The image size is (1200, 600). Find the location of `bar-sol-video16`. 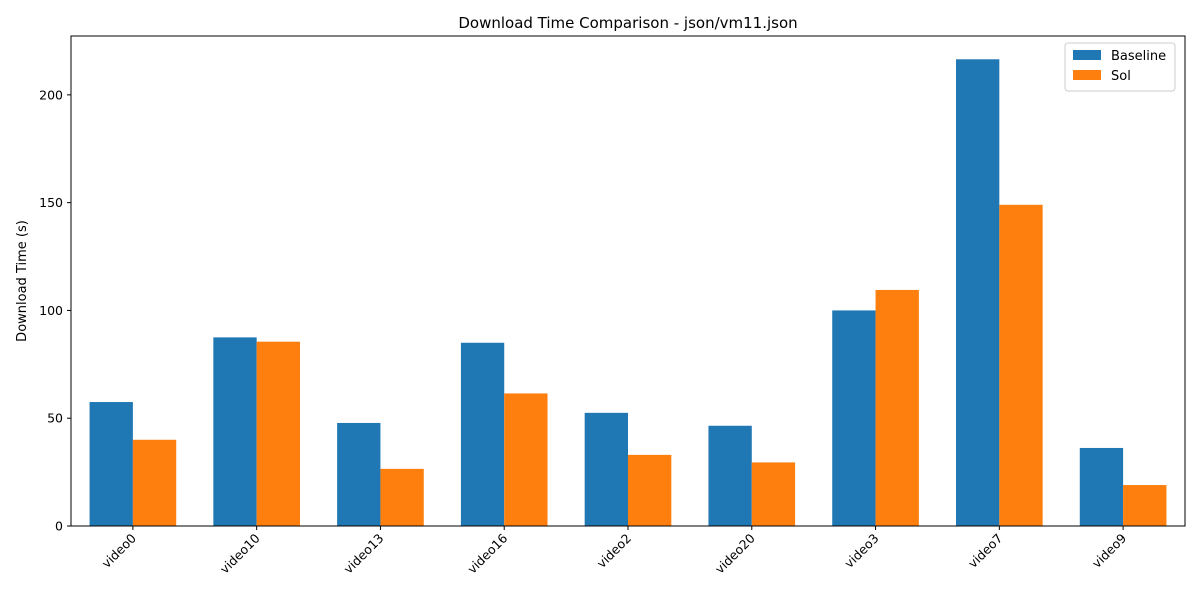

bar-sol-video16 is located at coordinates (526, 459).